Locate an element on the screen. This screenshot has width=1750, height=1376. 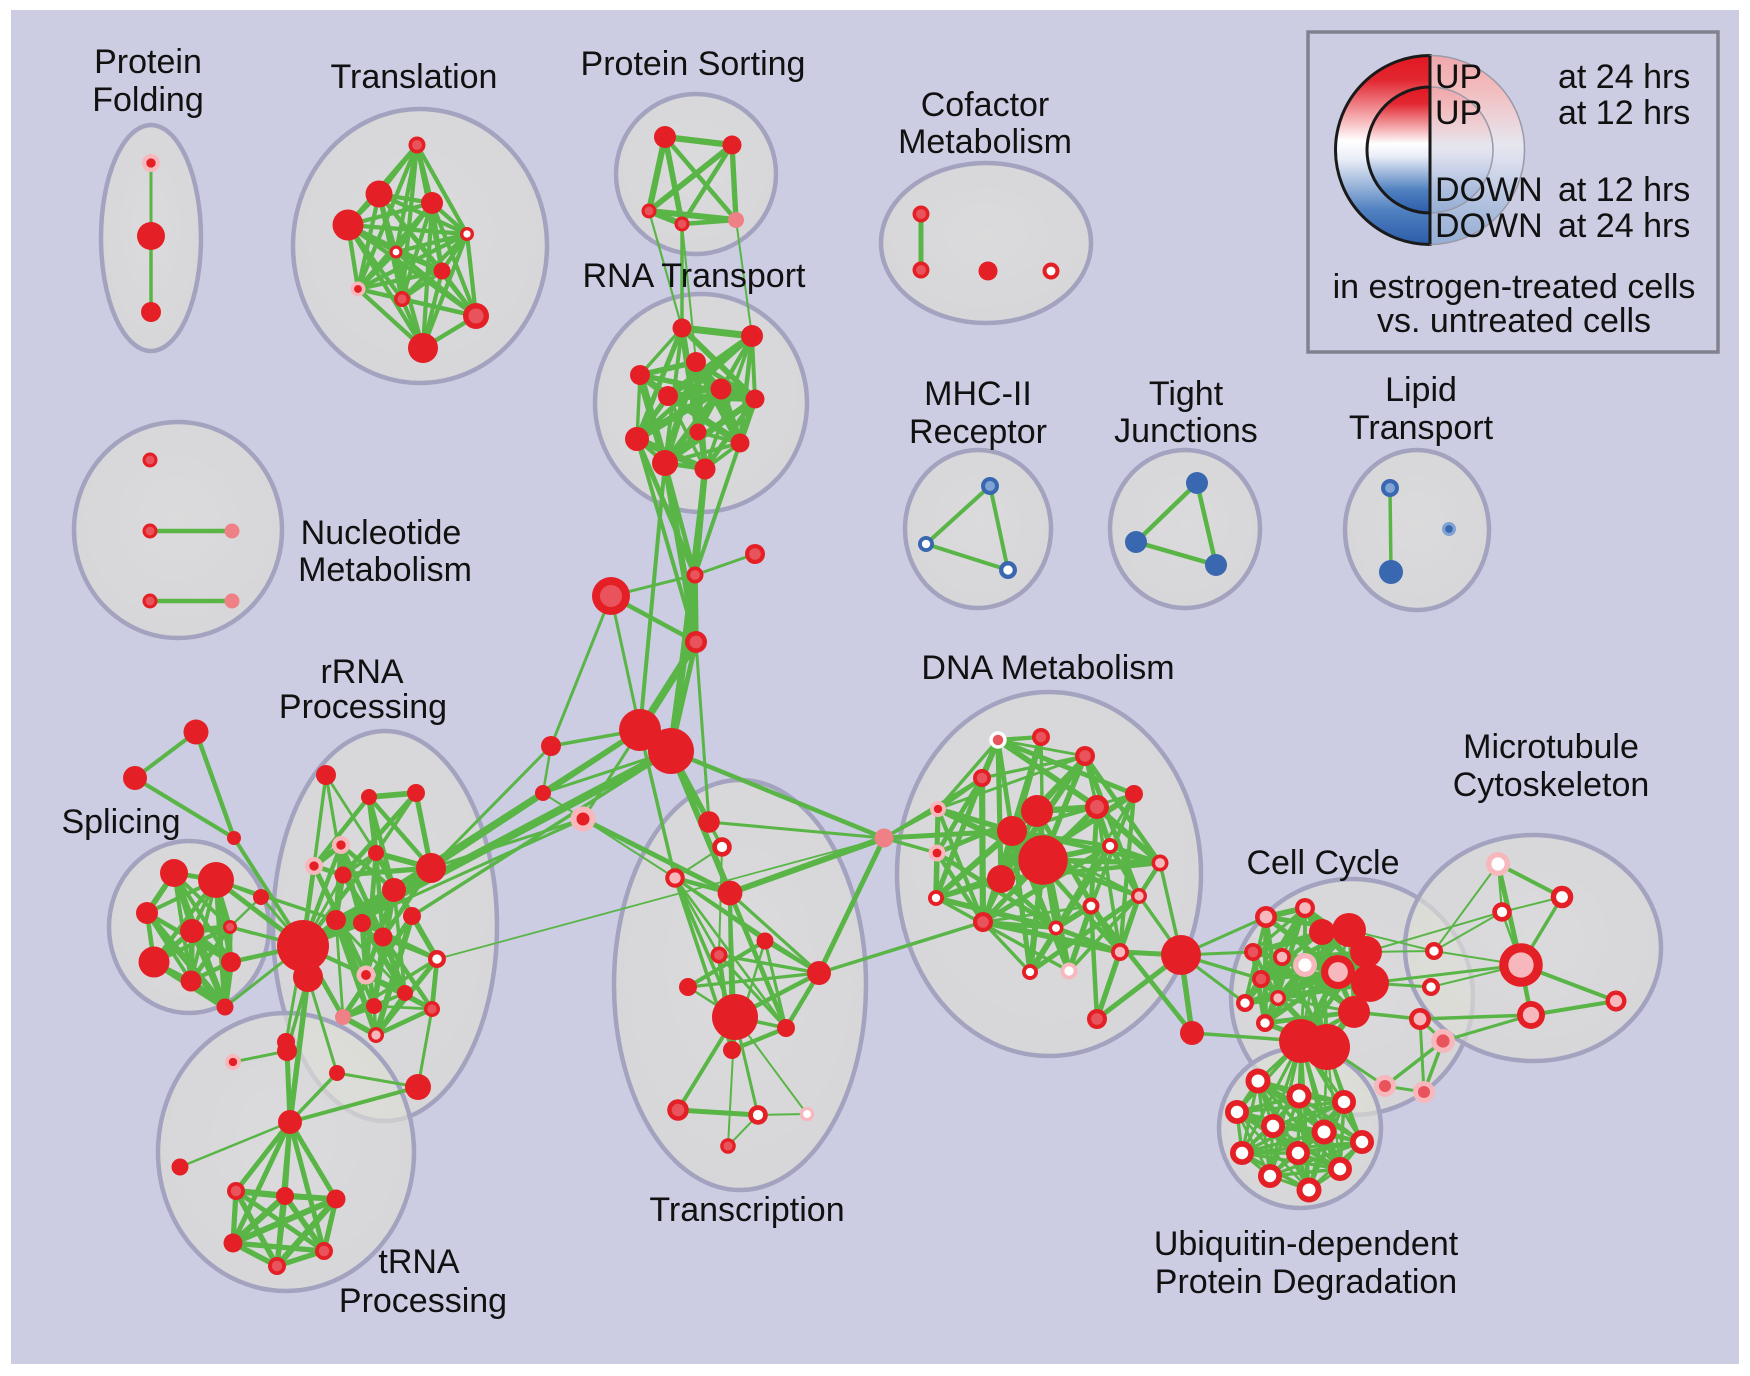
svg-text: Cell Cycle is located at coordinates (1322, 863).